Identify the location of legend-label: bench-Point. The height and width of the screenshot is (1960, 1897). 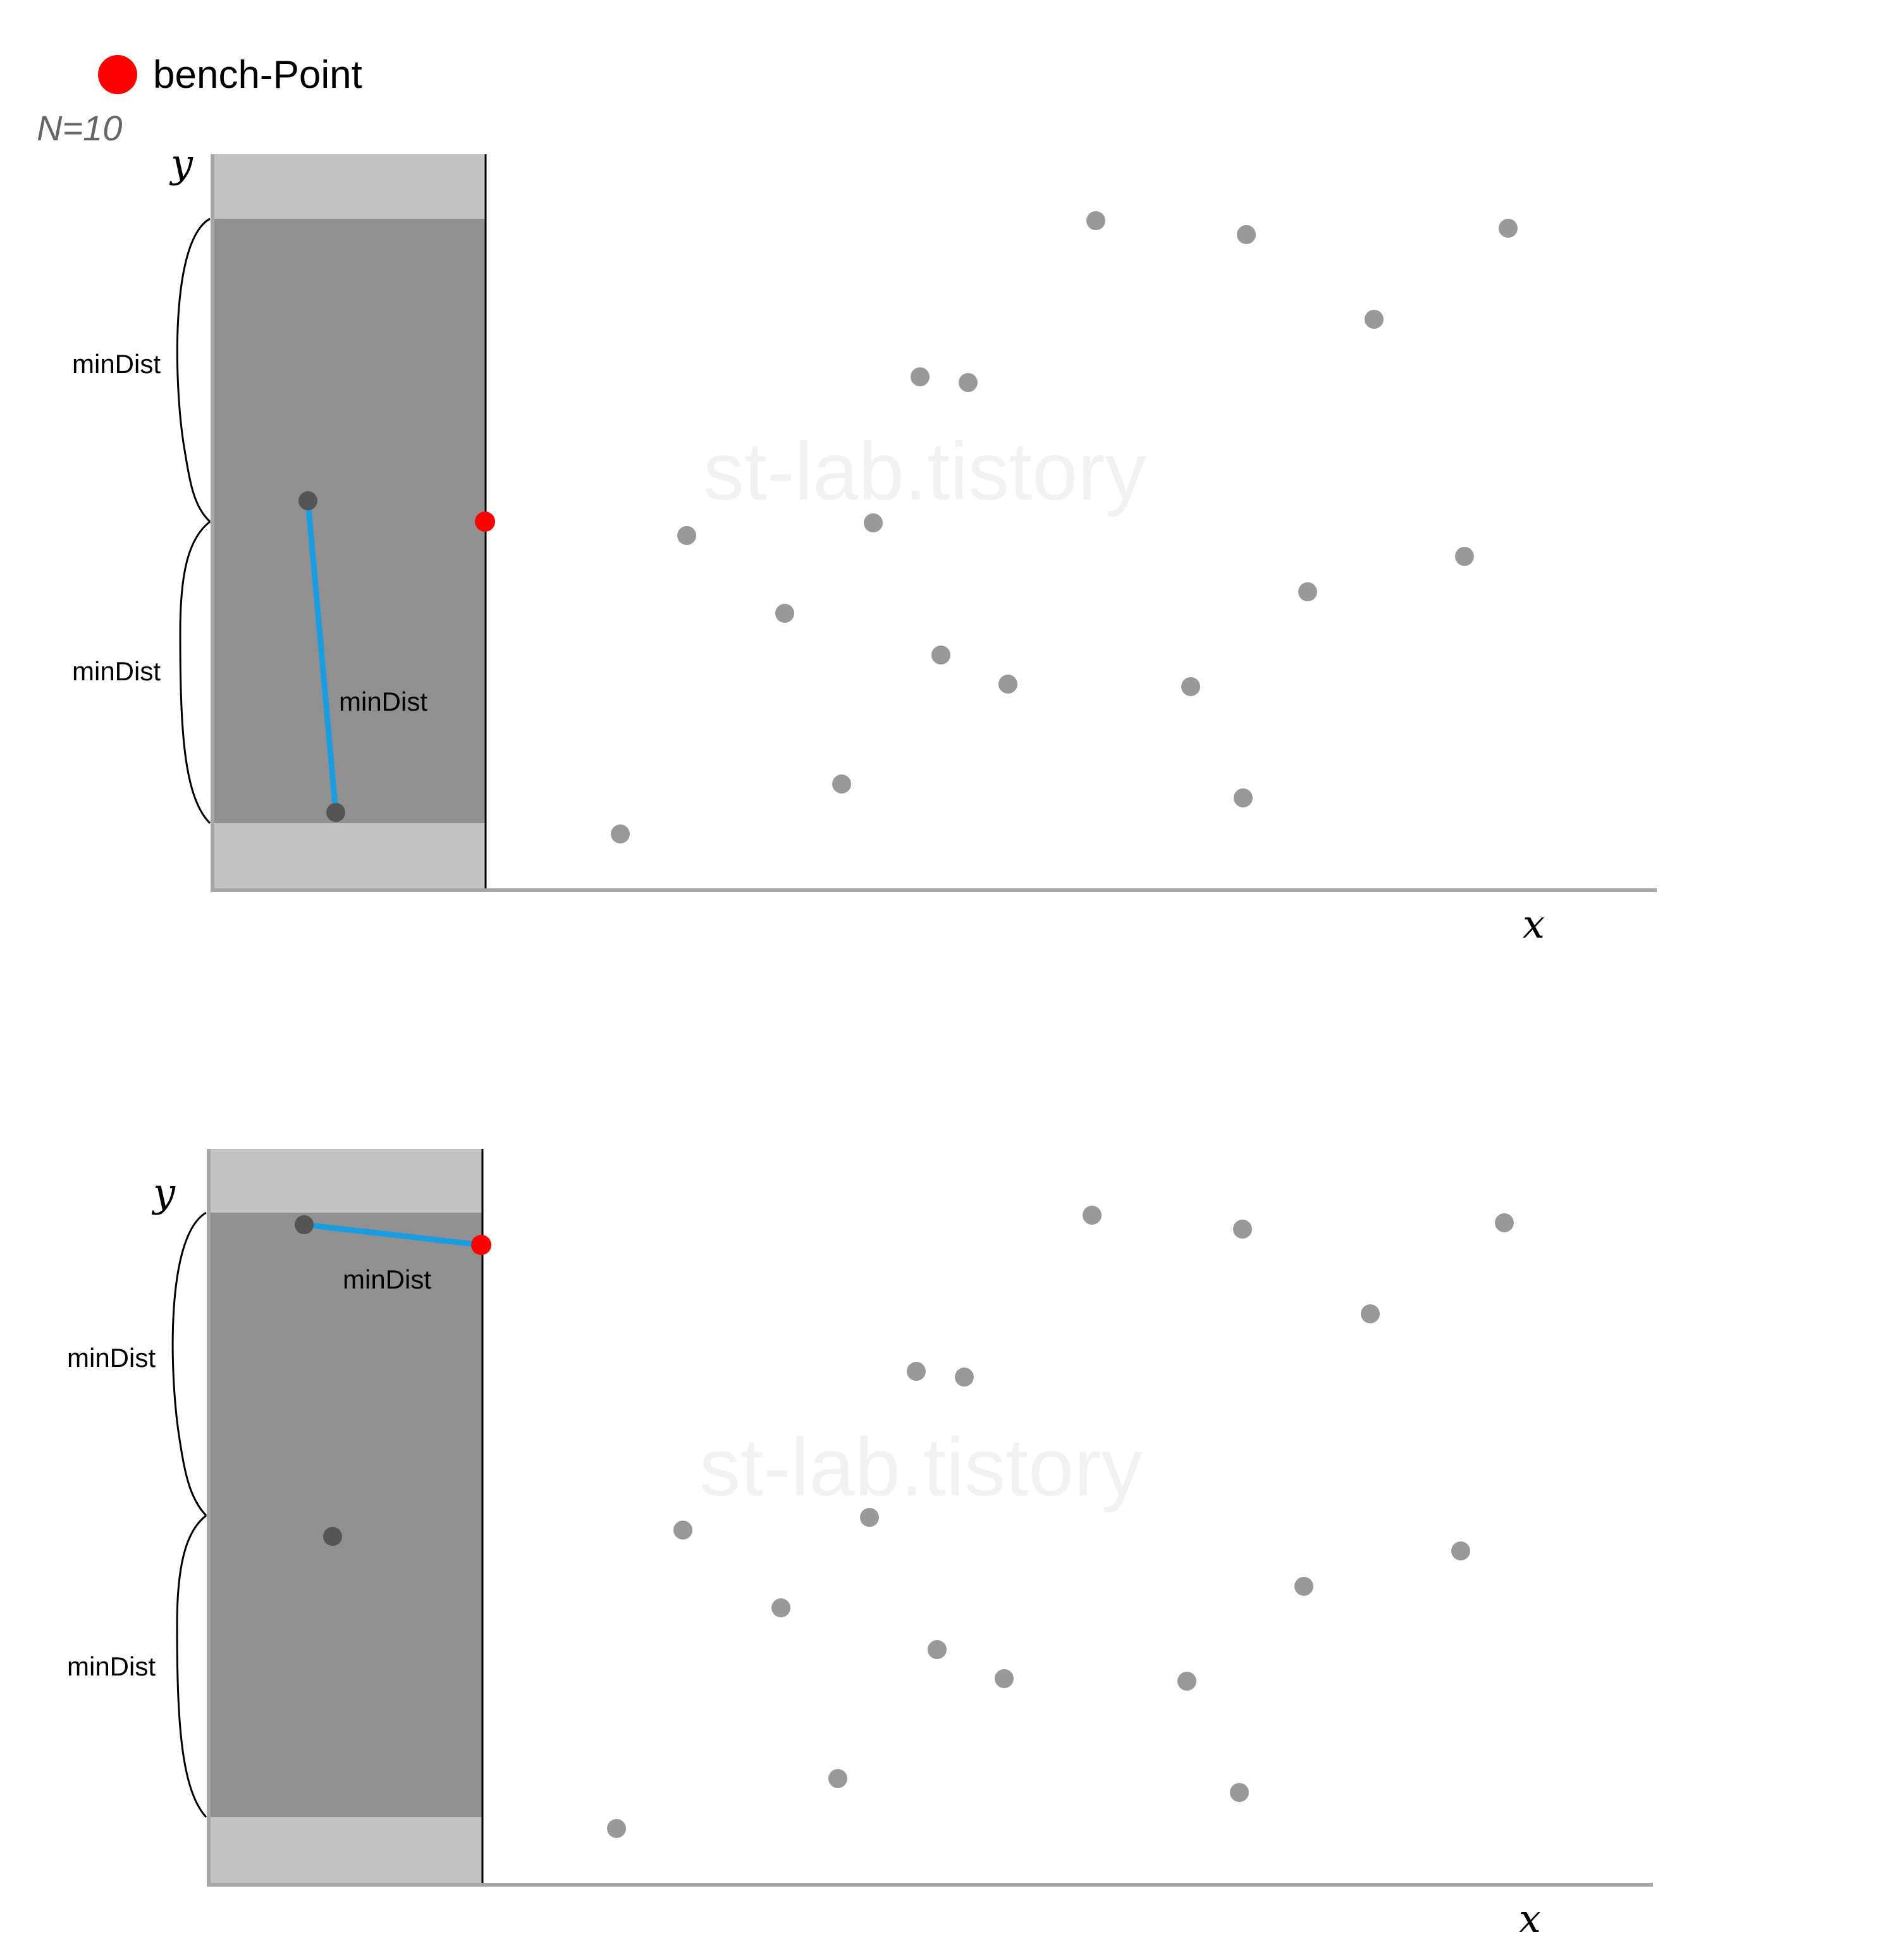
(257, 75).